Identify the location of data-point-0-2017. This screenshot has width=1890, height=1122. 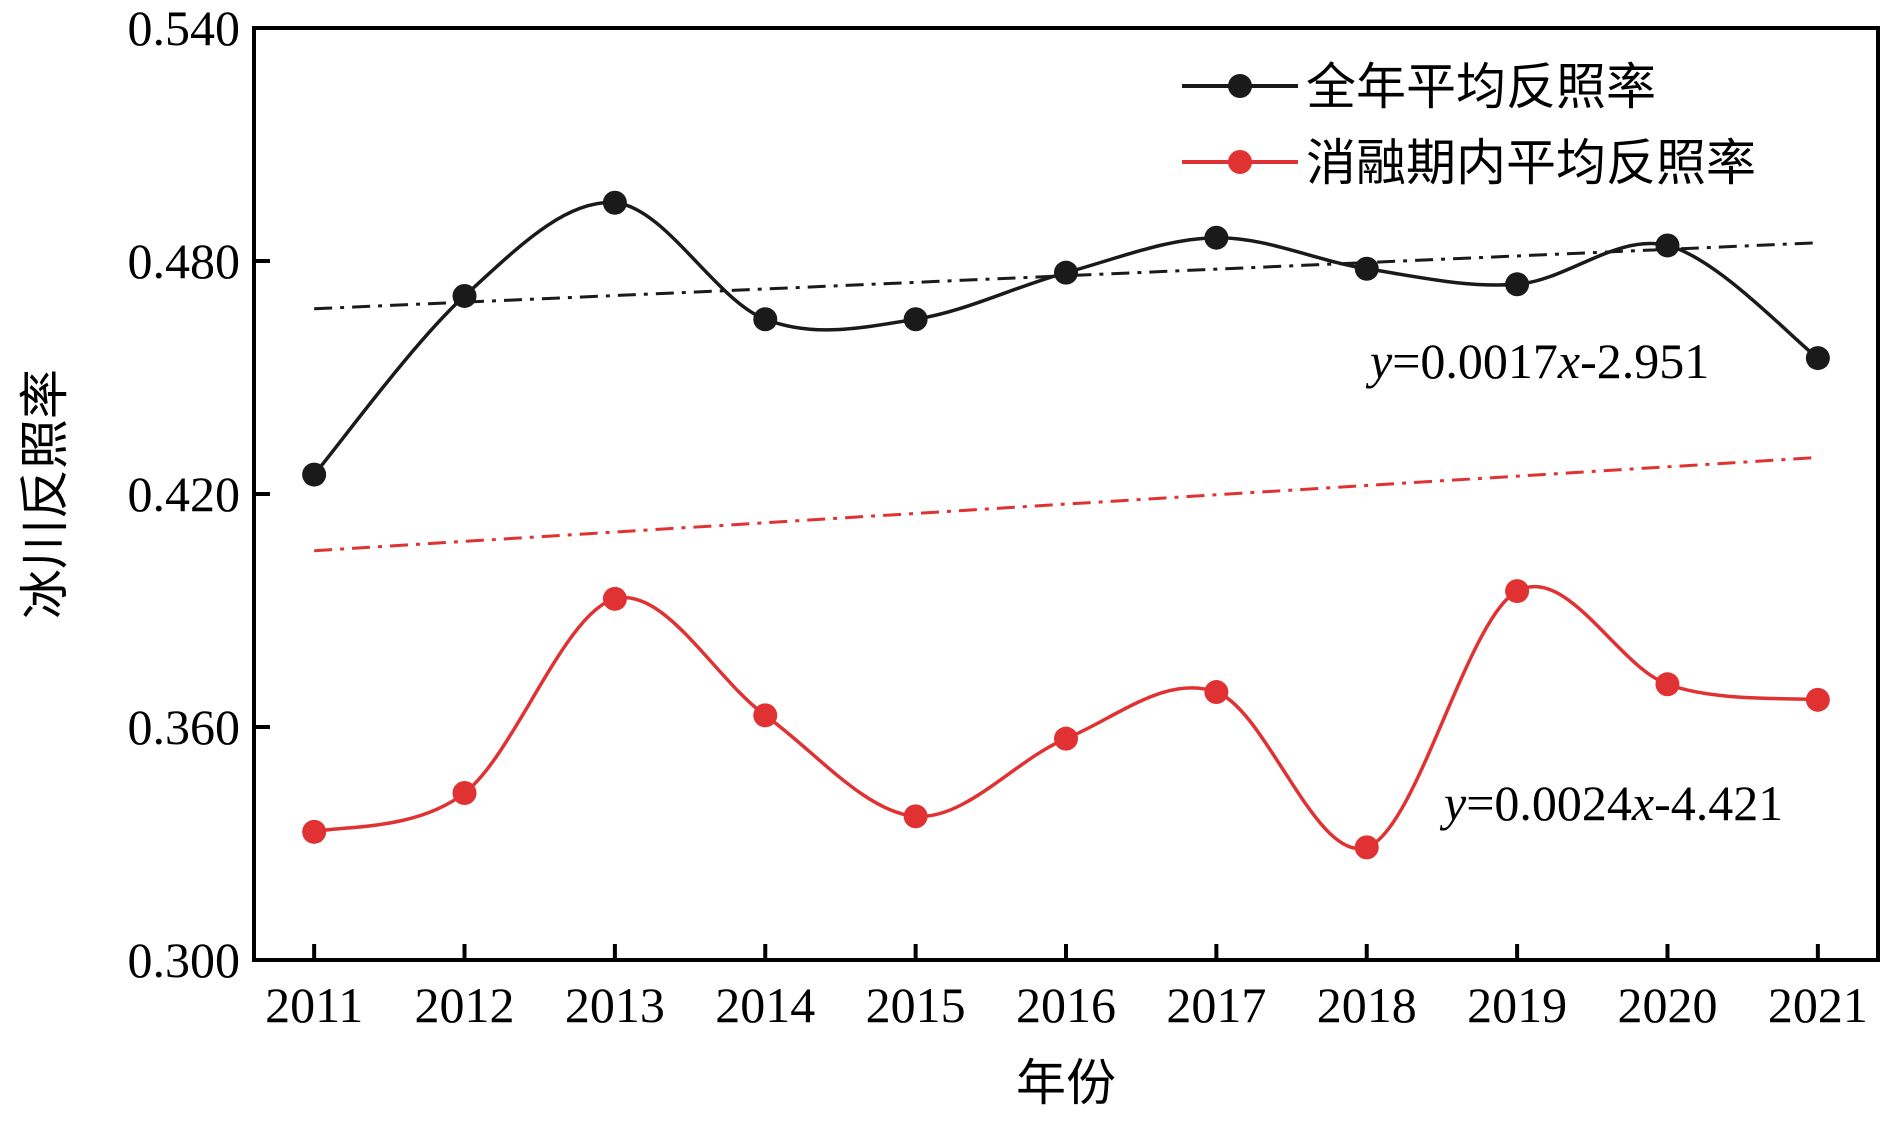
(1216, 237).